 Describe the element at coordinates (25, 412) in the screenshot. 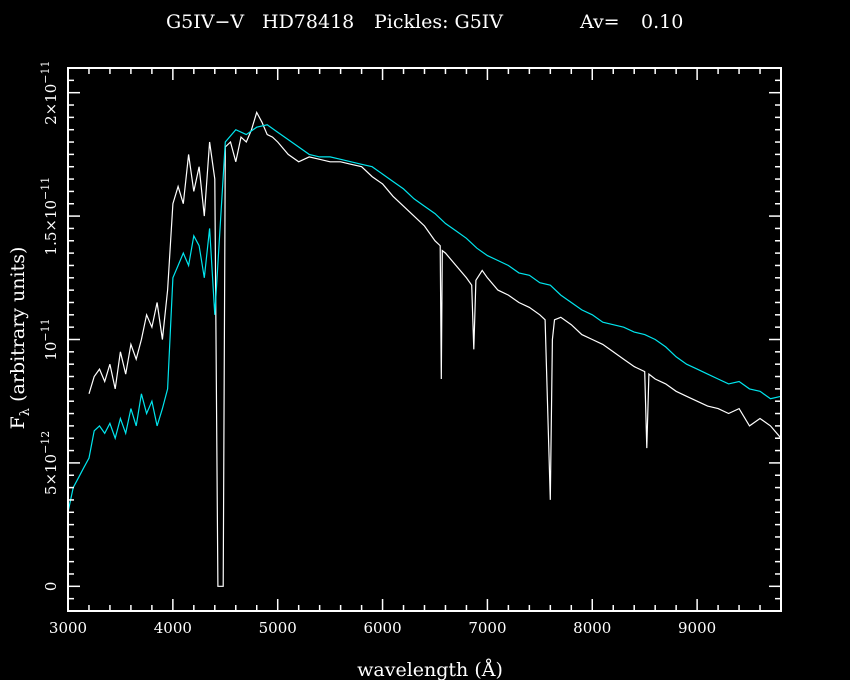

I see `y-axis-label-sub: λ` at that location.